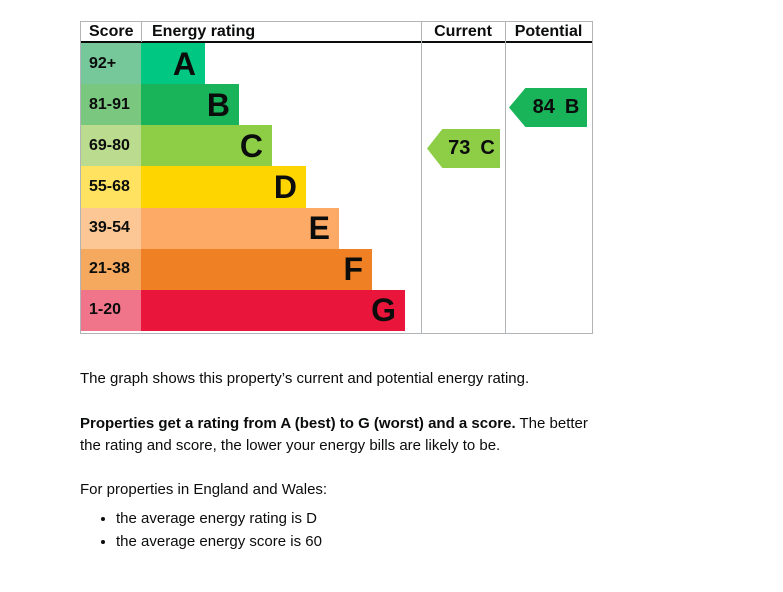 This screenshot has width=783, height=592. I want to click on chart-header-row: Score Energy rating Current Potential, so click(336, 32).